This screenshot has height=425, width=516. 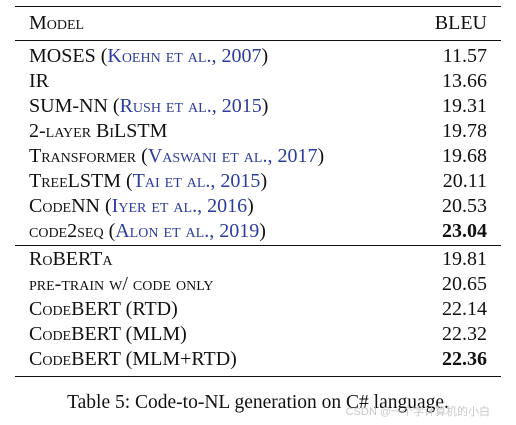 I want to click on table-row: CodeBERT (MLM) 22.32, so click(x=258, y=334).